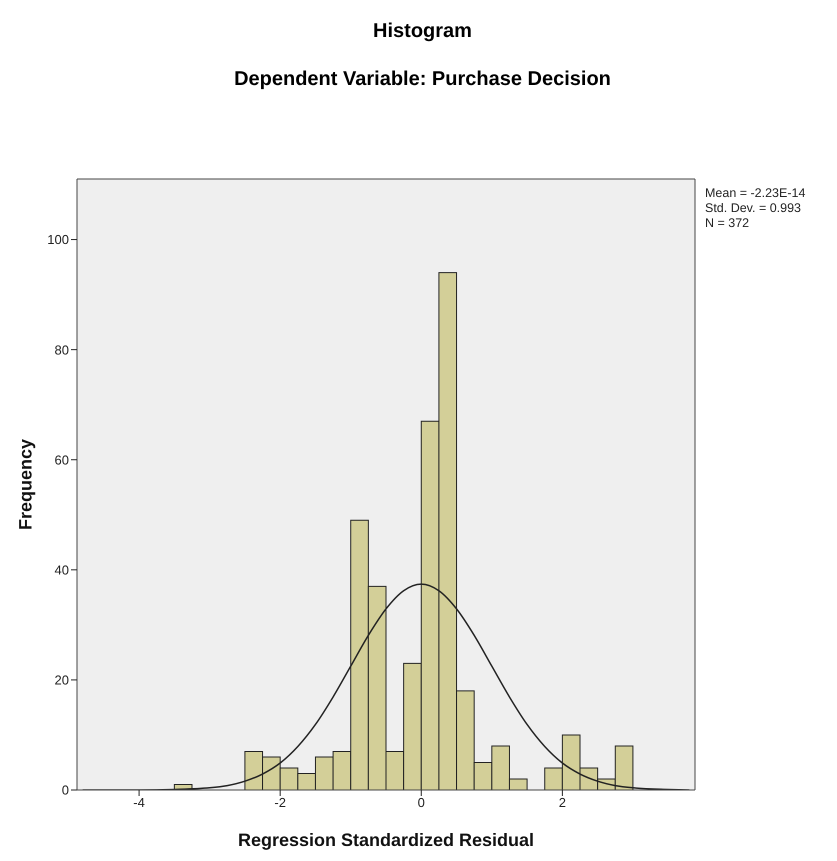  What do you see at coordinates (65, 790) in the screenshot?
I see `y-tick-label: 0` at bounding box center [65, 790].